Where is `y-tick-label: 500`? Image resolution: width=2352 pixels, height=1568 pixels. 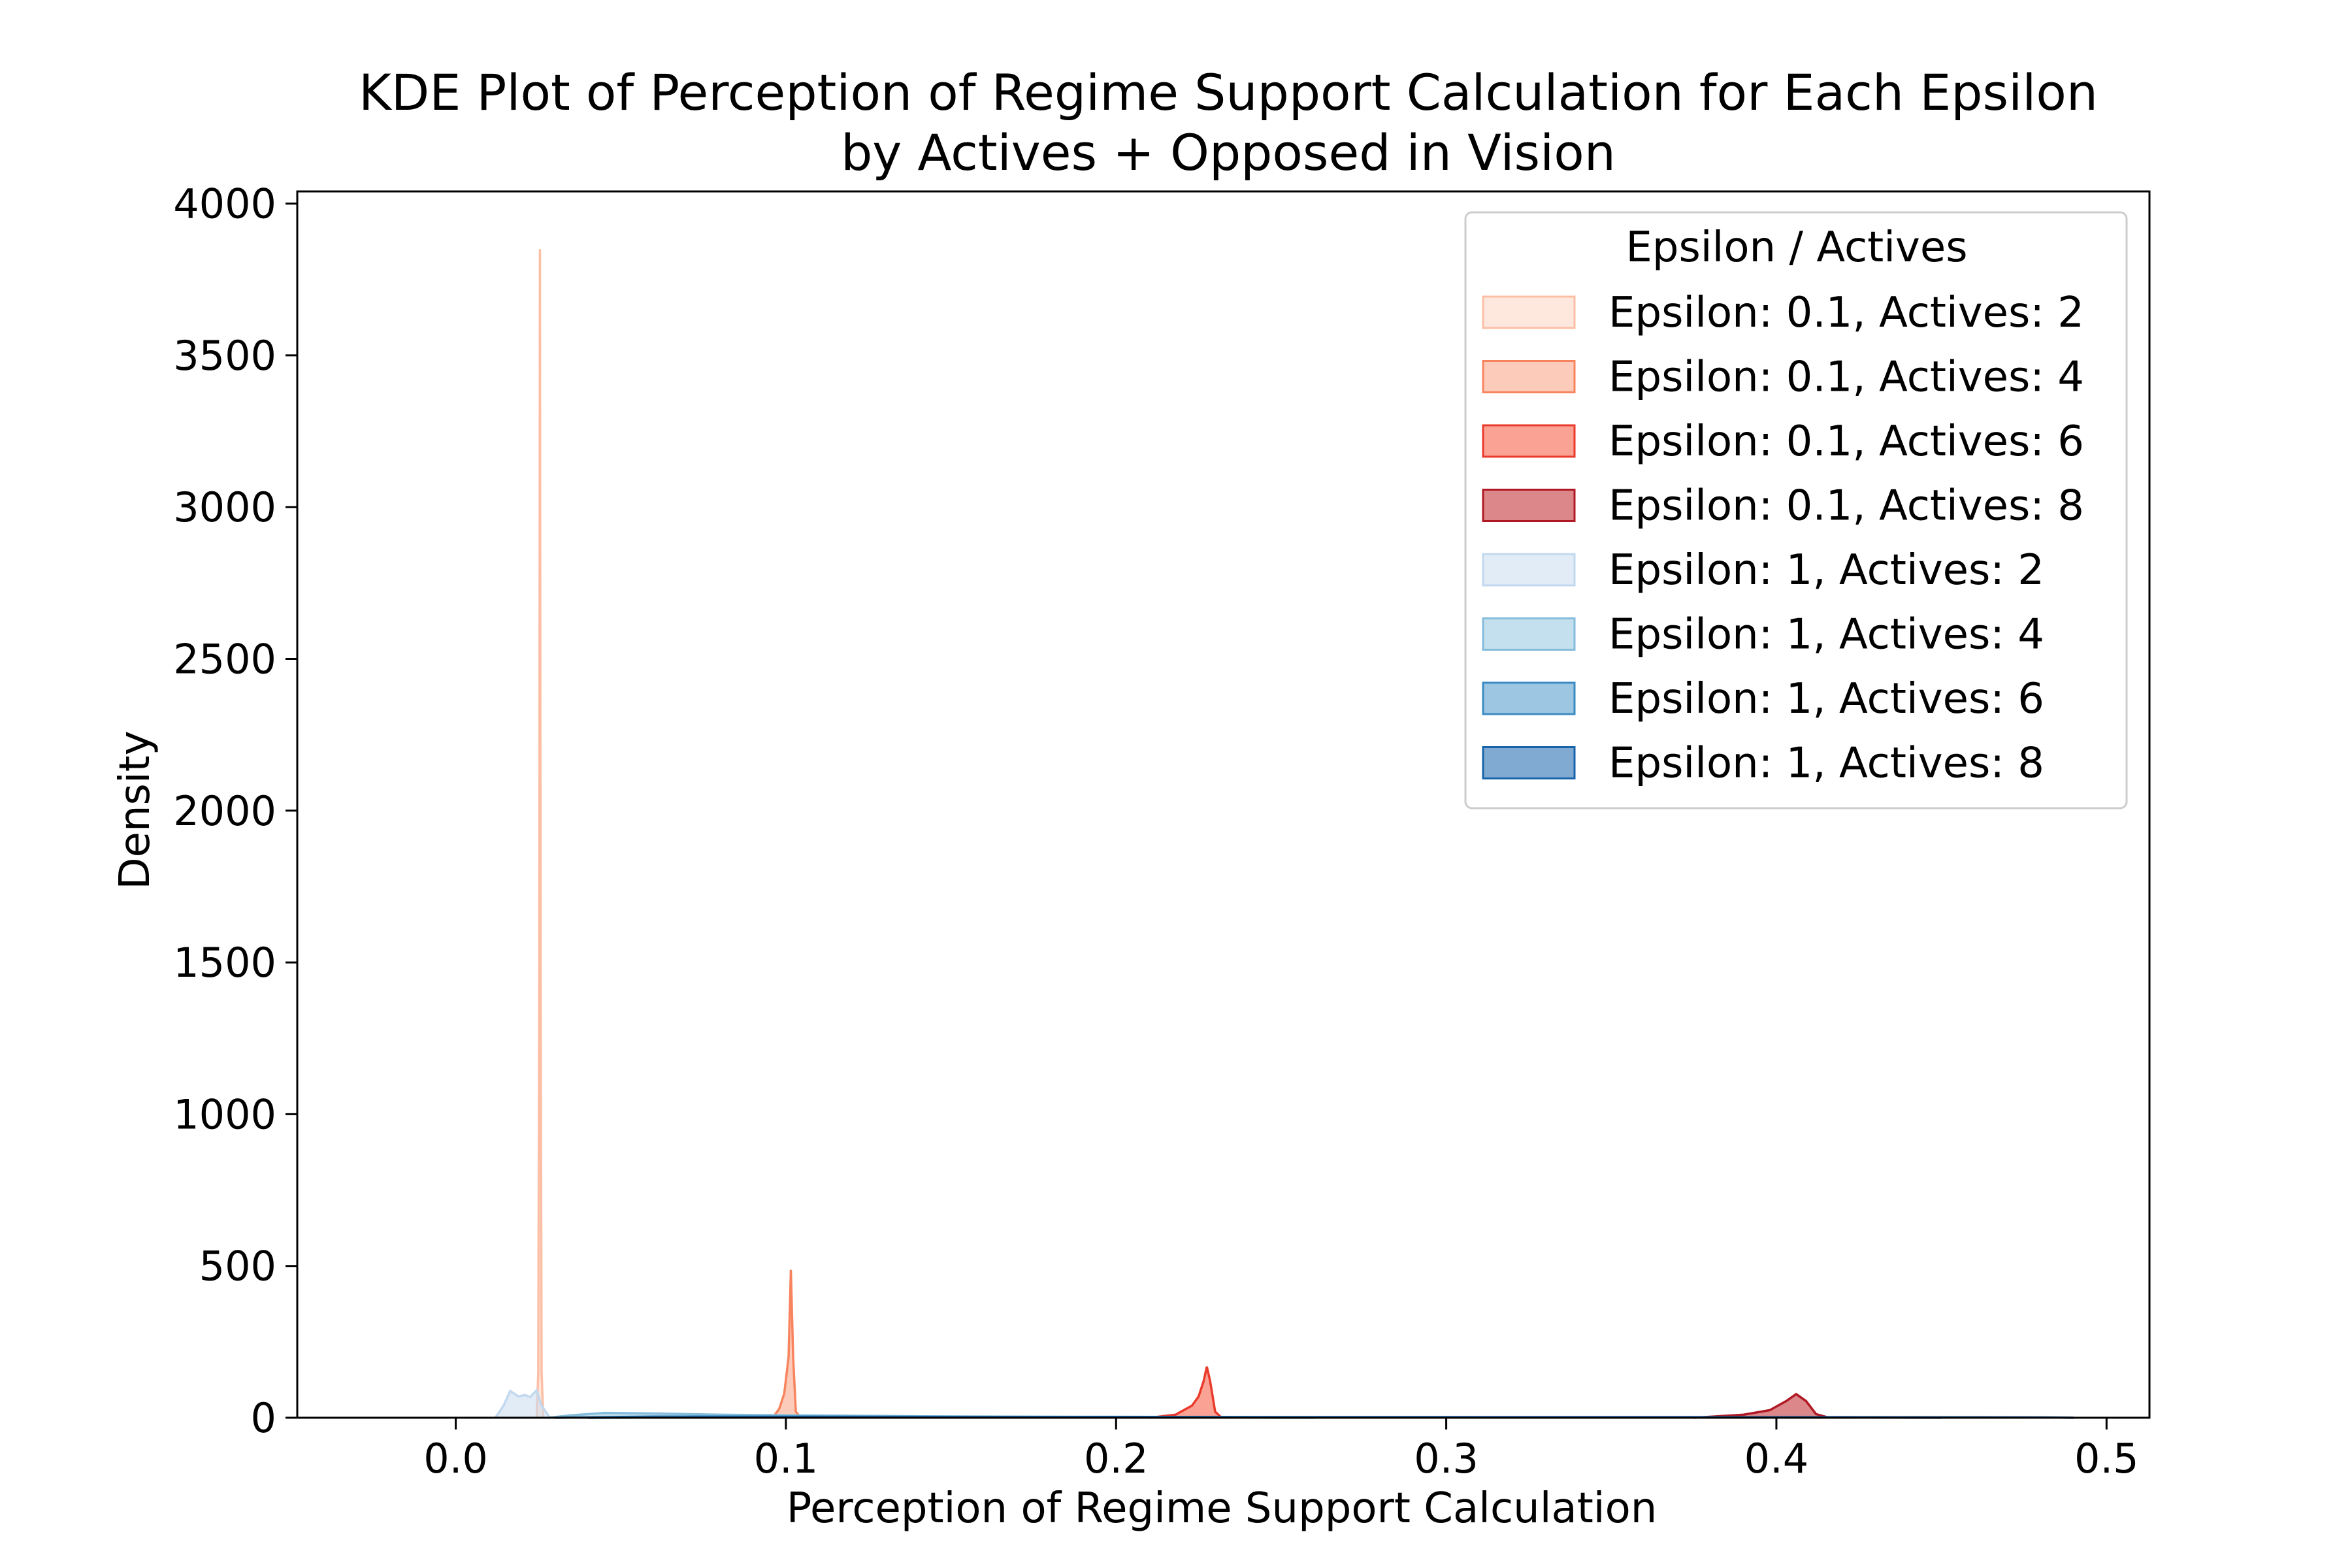
y-tick-label: 500 is located at coordinates (237, 1266).